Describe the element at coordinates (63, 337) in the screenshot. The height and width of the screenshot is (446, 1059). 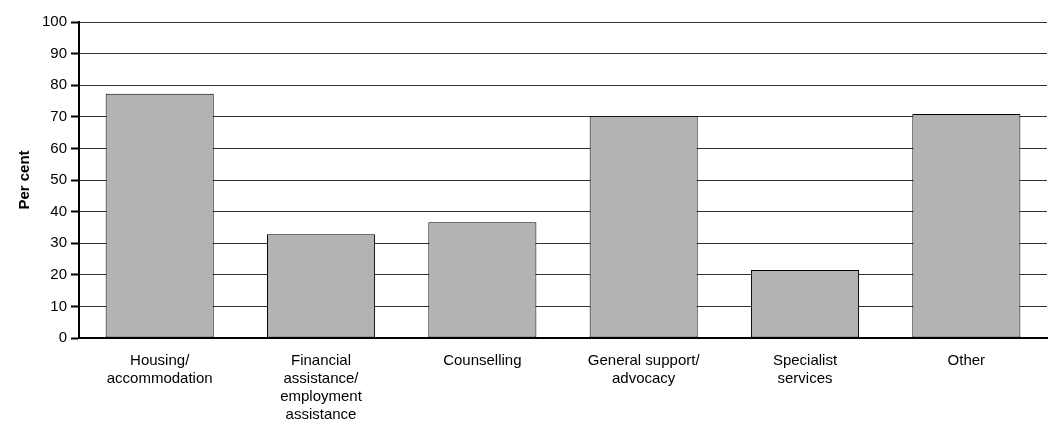
I see `y-tick-label: 0` at that location.